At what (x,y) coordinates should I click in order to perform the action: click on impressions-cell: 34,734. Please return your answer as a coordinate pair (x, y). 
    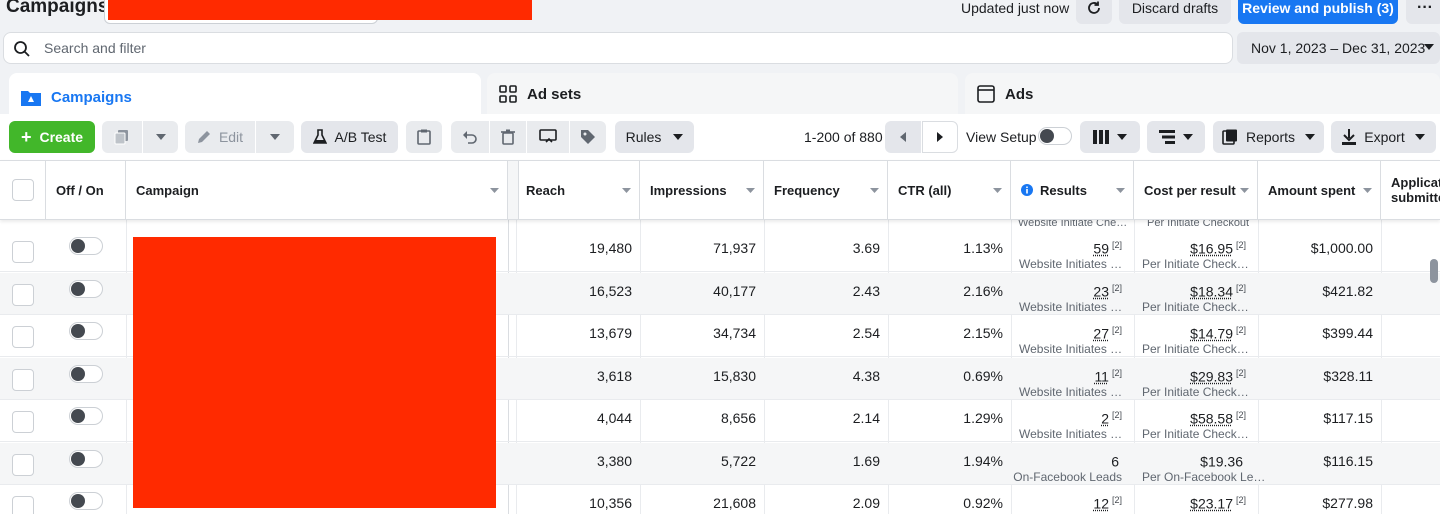
    Looking at the image, I should click on (734, 333).